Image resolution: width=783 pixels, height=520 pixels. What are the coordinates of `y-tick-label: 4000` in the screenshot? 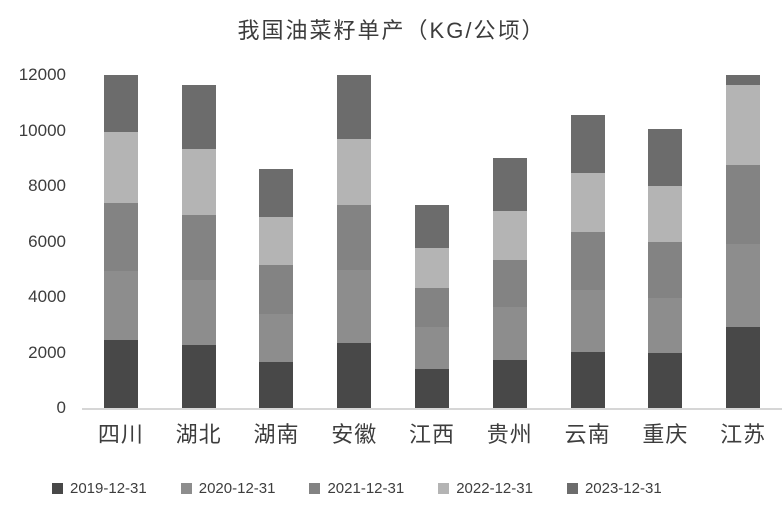 It's located at (47, 296).